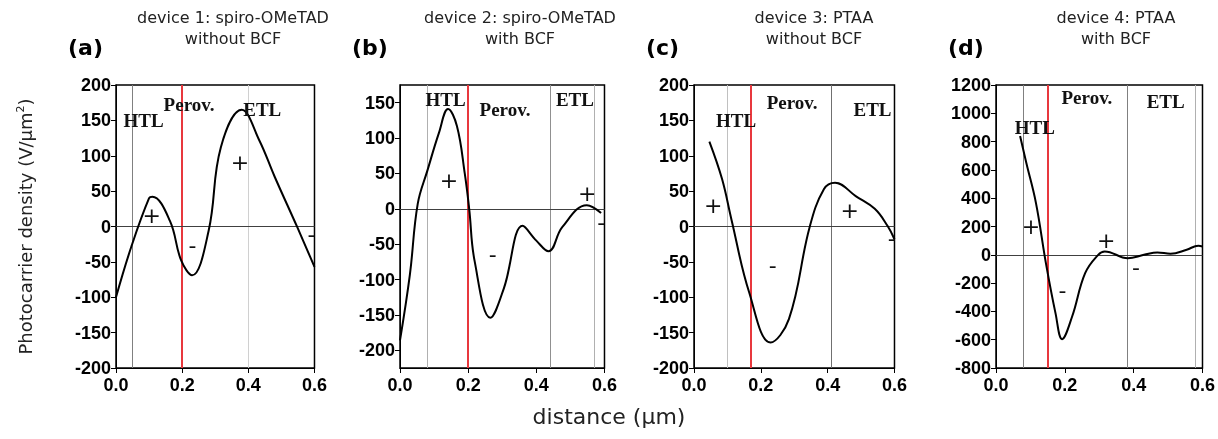 Image resolution: width=1218 pixels, height=439 pixels. Describe the element at coordinates (975, 169) in the screenshot. I see `y-tick-label: 600` at that location.